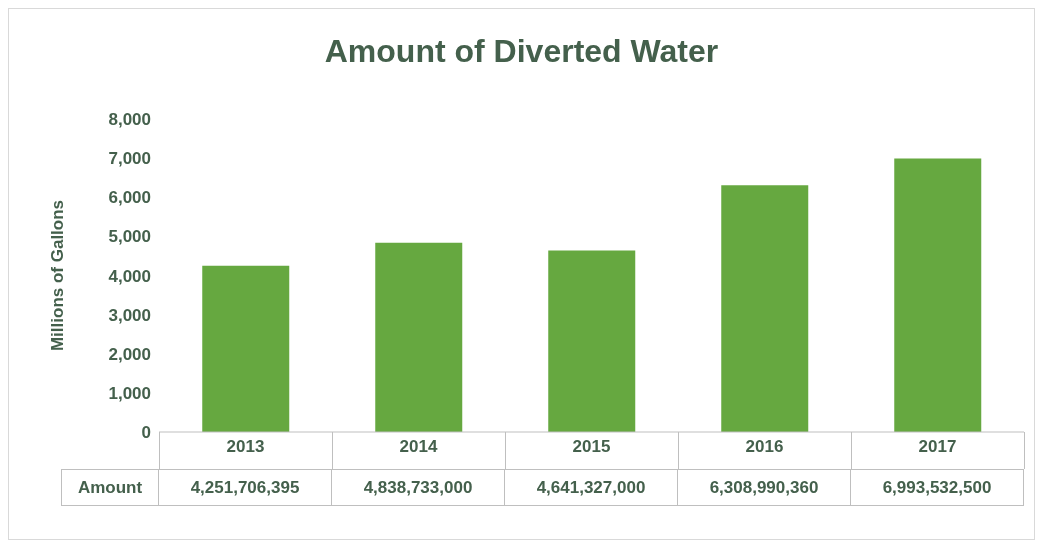 This screenshot has height=540, width=1043. Describe the element at coordinates (937, 447) in the screenshot. I see `x-tick-label: 2017` at that location.